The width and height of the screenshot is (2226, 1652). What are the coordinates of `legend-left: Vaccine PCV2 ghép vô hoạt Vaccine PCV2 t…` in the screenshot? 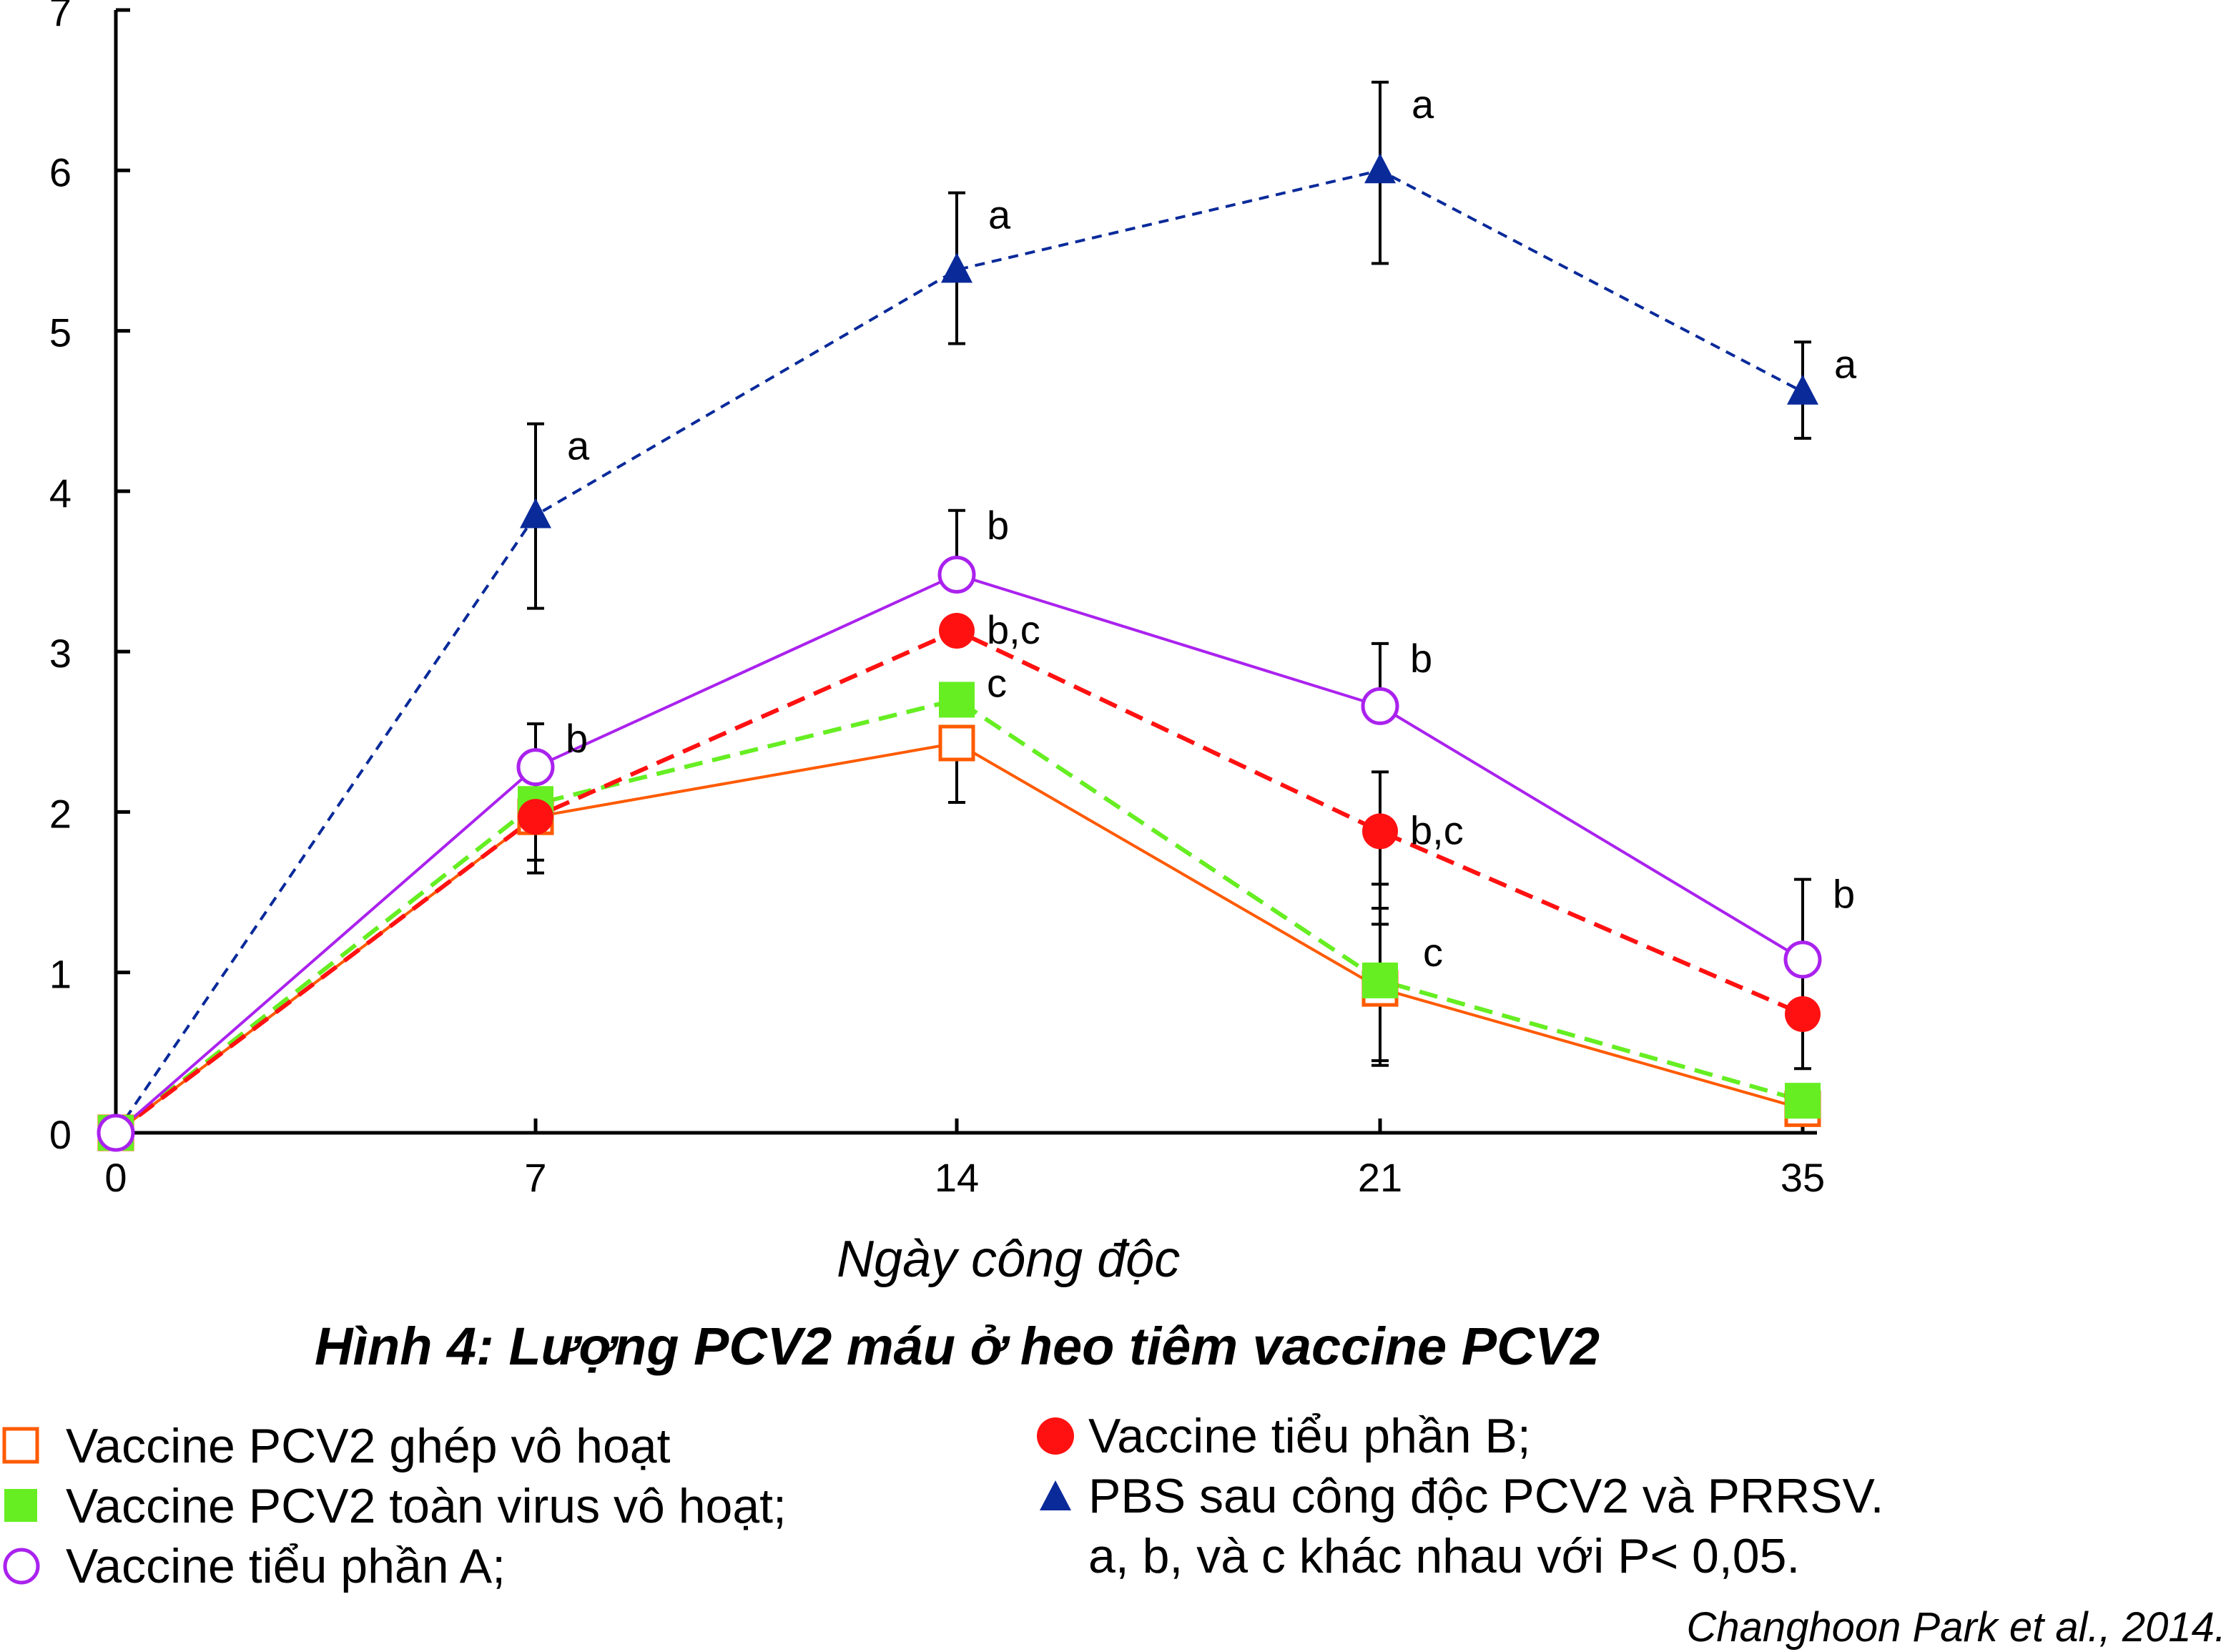 It's located at (393, 1506).